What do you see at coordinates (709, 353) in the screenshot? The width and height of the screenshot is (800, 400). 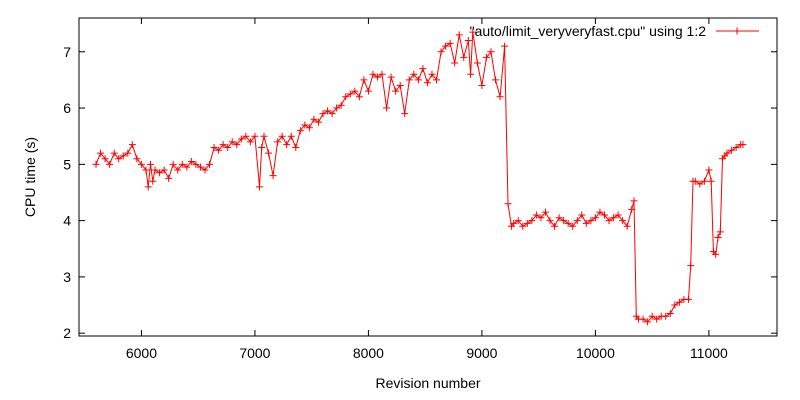 I see `x-tick-label-5: 11000` at bounding box center [709, 353].